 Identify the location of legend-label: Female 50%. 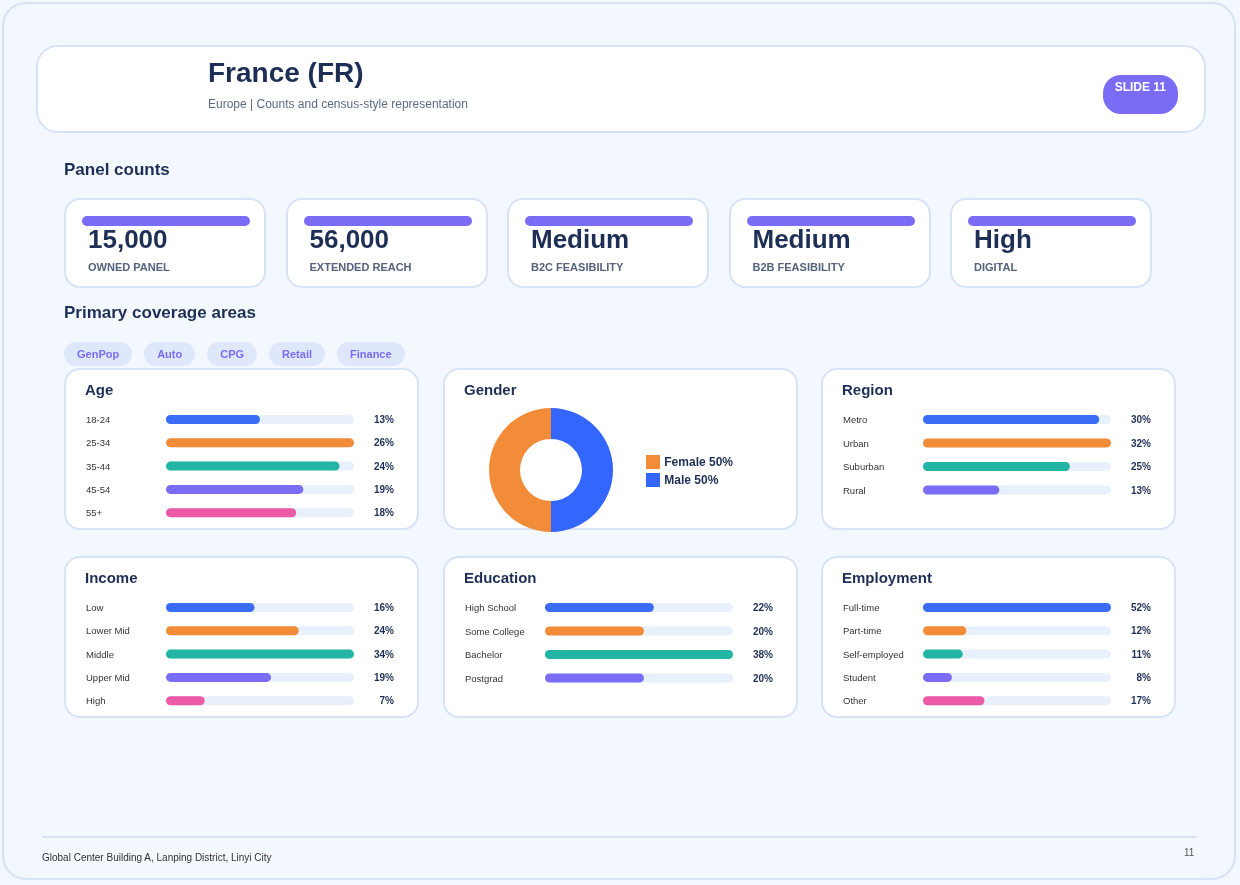
(698, 462).